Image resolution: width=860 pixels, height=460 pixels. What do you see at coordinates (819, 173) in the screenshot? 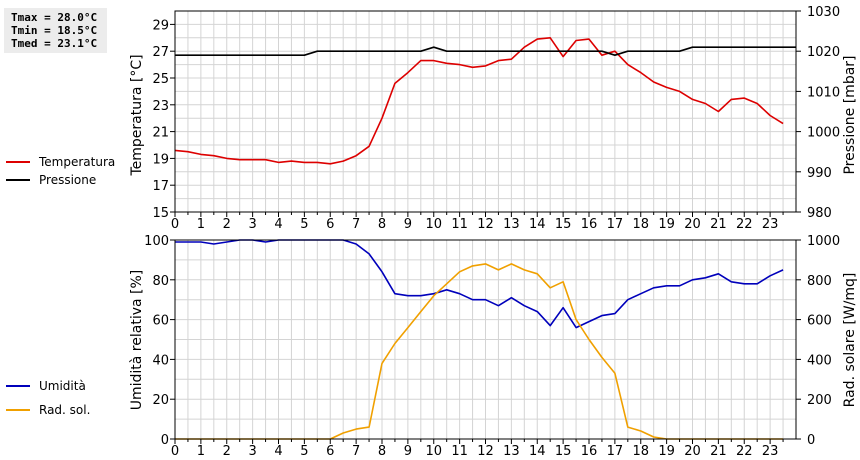
I see `y2-tick-label: 990` at bounding box center [819, 173].